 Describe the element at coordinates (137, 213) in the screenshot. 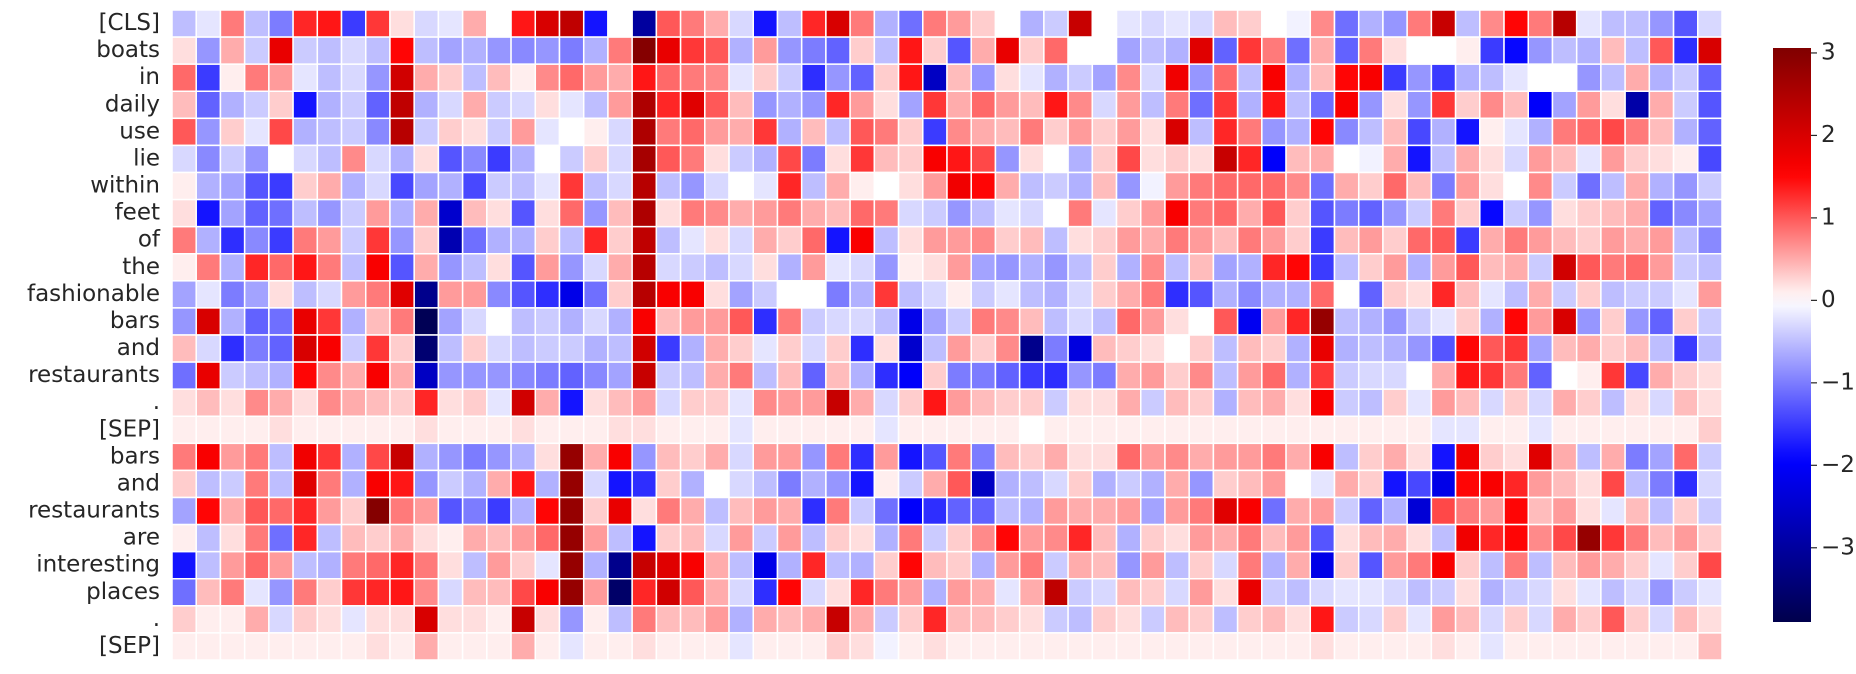

I see `row-label: feet` at that location.